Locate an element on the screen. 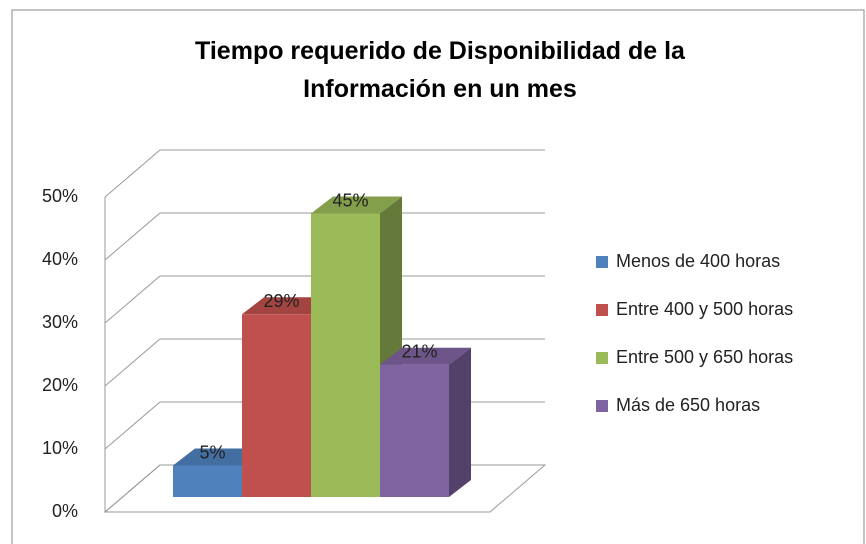 The width and height of the screenshot is (866, 544). bar-side is located at coordinates (460, 422).